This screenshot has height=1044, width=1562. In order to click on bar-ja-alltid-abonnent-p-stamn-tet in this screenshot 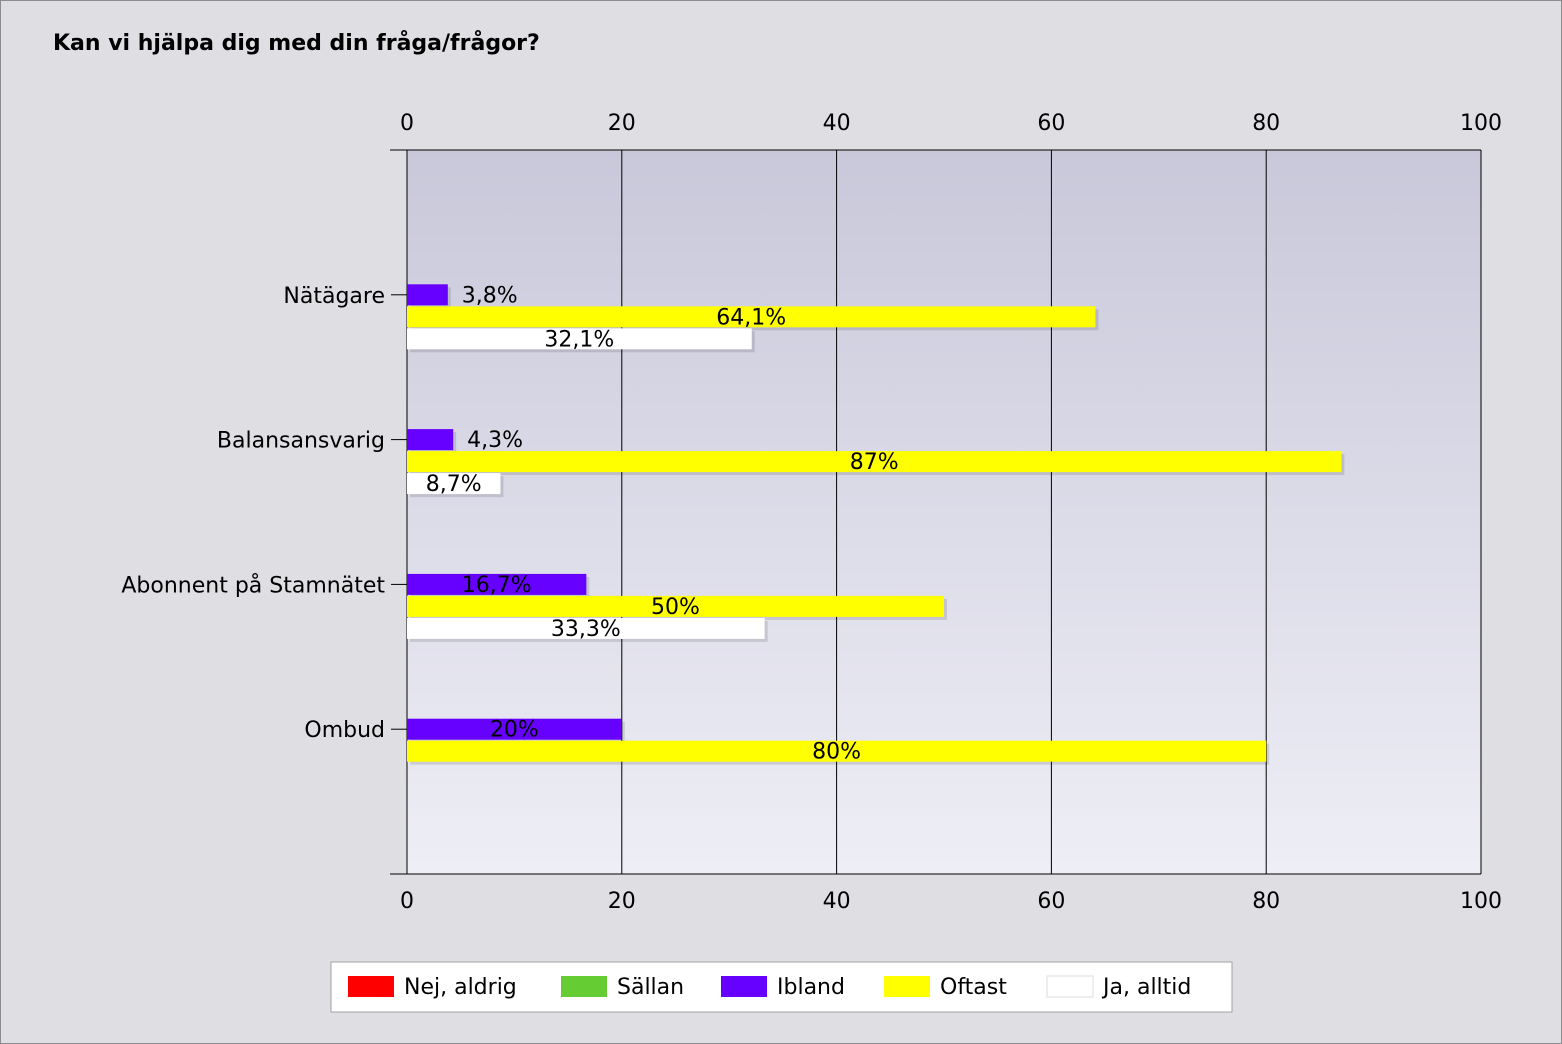, I will do `click(586, 628)`.